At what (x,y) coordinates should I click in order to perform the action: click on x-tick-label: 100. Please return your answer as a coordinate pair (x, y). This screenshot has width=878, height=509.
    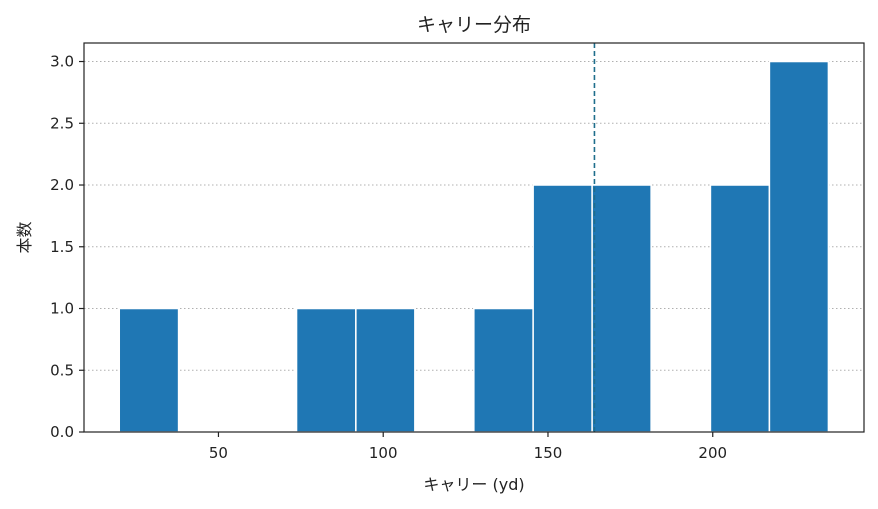
    Looking at the image, I should click on (383, 453).